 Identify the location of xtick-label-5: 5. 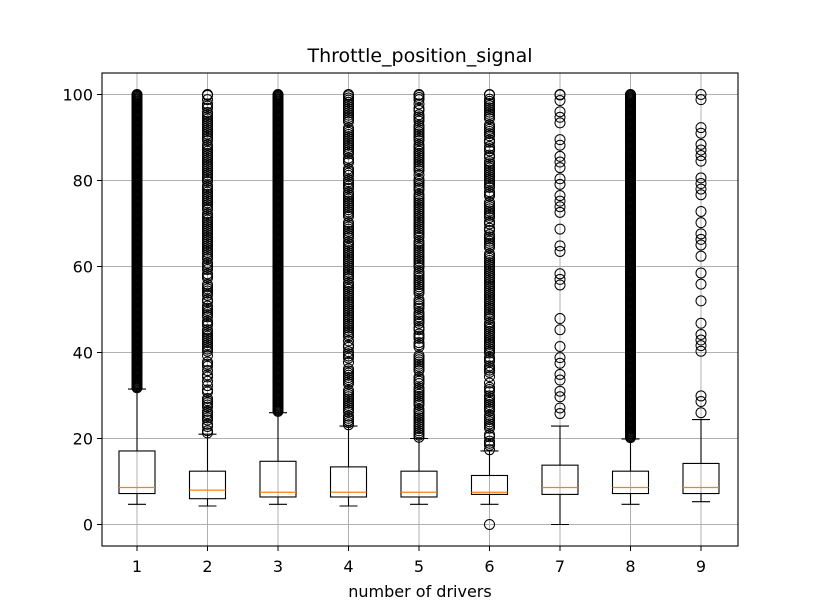
(419, 566).